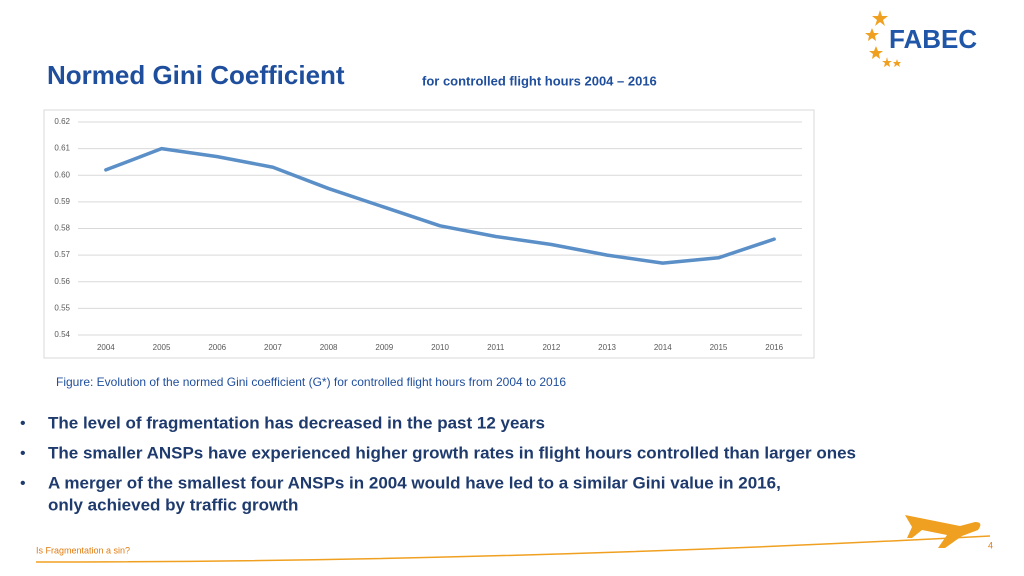  What do you see at coordinates (273, 347) in the screenshot?
I see `x-tick-label: 2007` at bounding box center [273, 347].